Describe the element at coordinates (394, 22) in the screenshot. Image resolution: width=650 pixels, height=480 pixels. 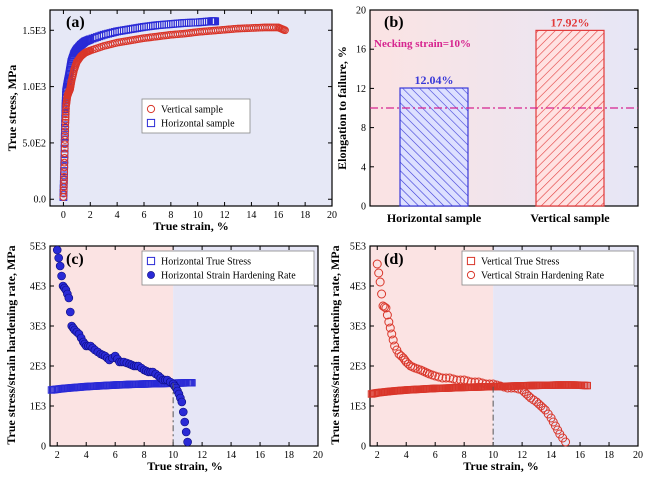
I see `panel-label-b: (b)` at that location.